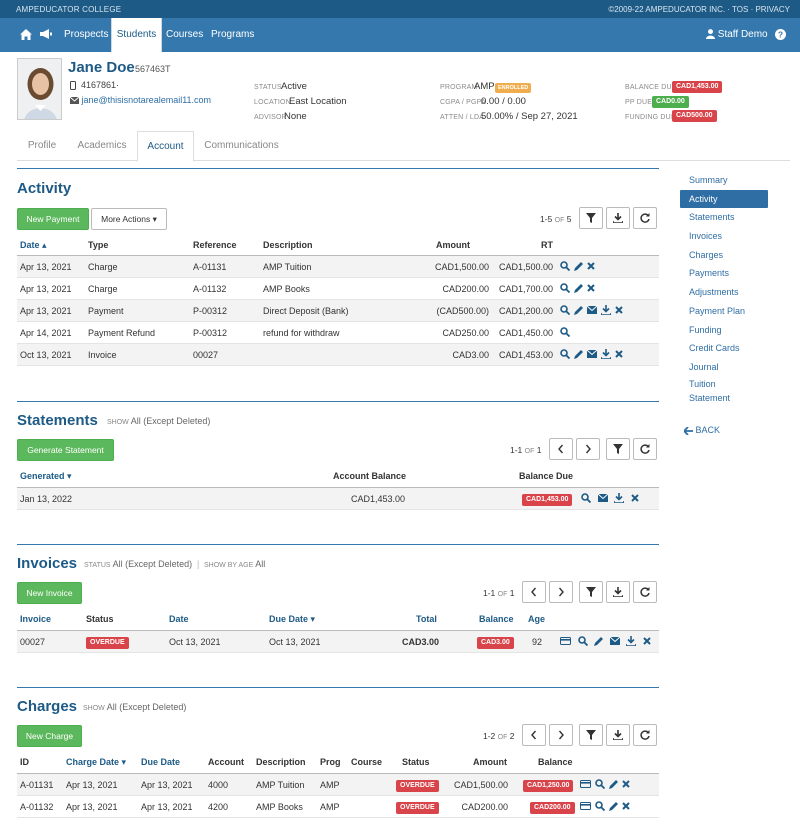 The height and width of the screenshot is (833, 800). I want to click on email-row: jane@thisisnotarealemail11.com, so click(140, 100).